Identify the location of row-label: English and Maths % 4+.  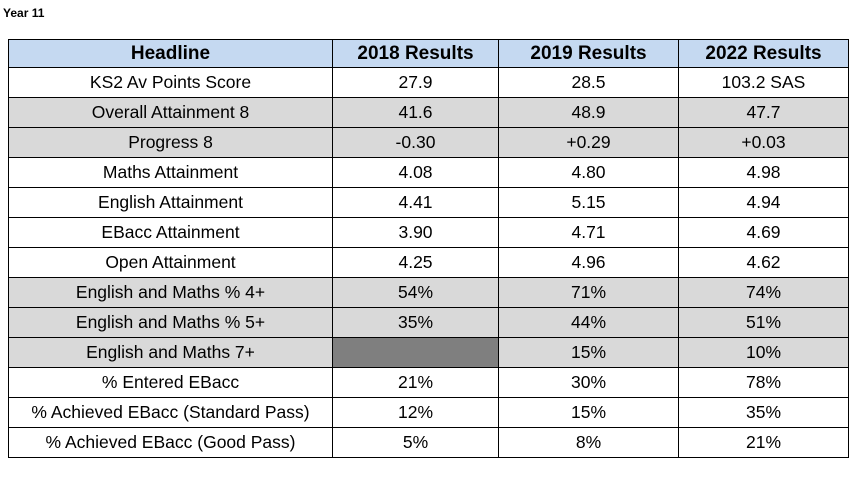
(170, 292).